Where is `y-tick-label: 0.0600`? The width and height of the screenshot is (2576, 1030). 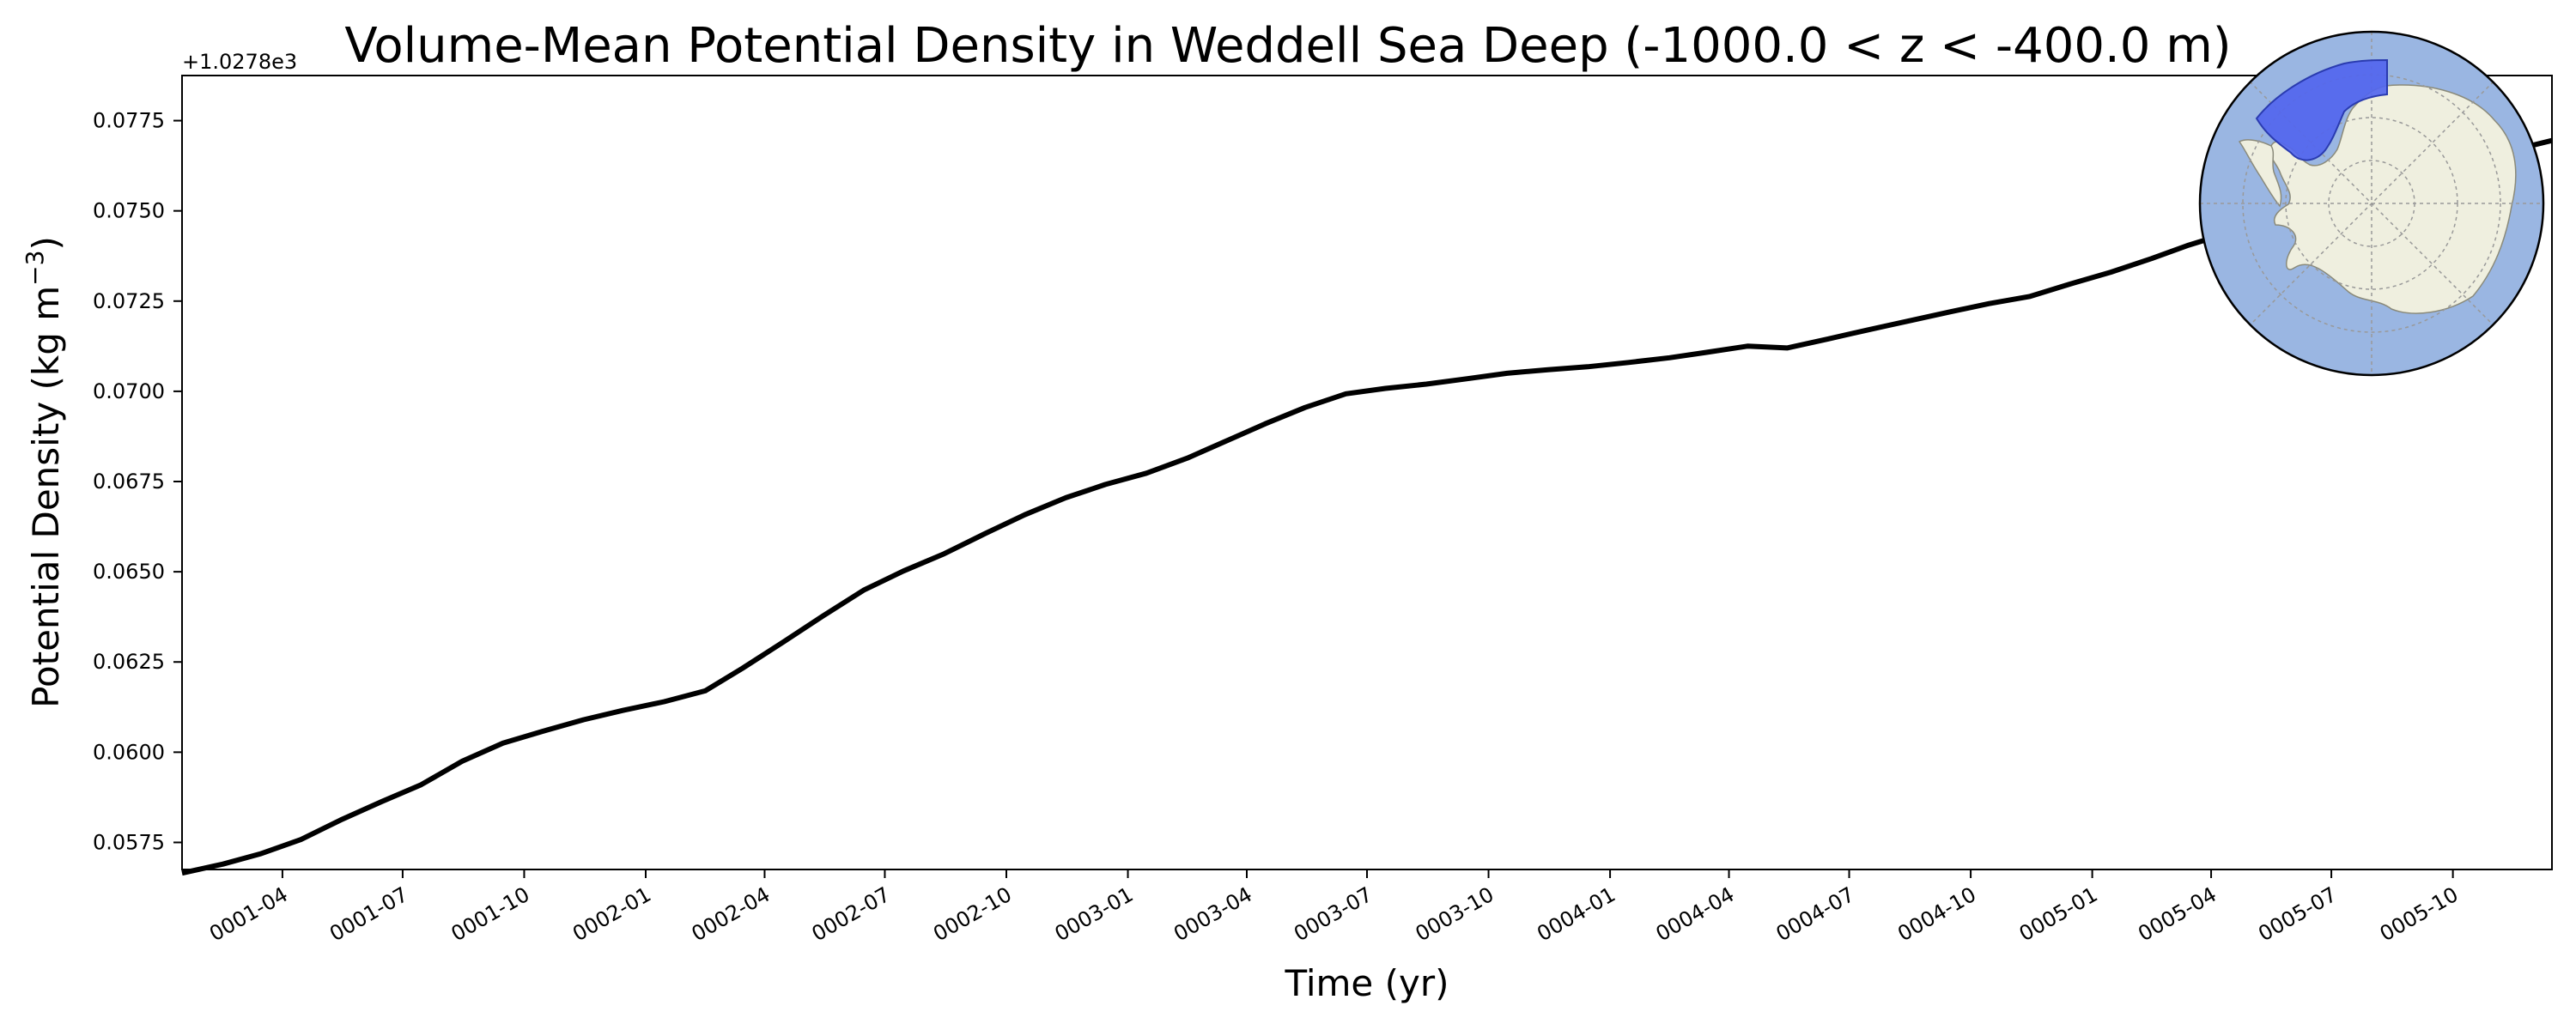 y-tick-label: 0.0600 is located at coordinates (129, 752).